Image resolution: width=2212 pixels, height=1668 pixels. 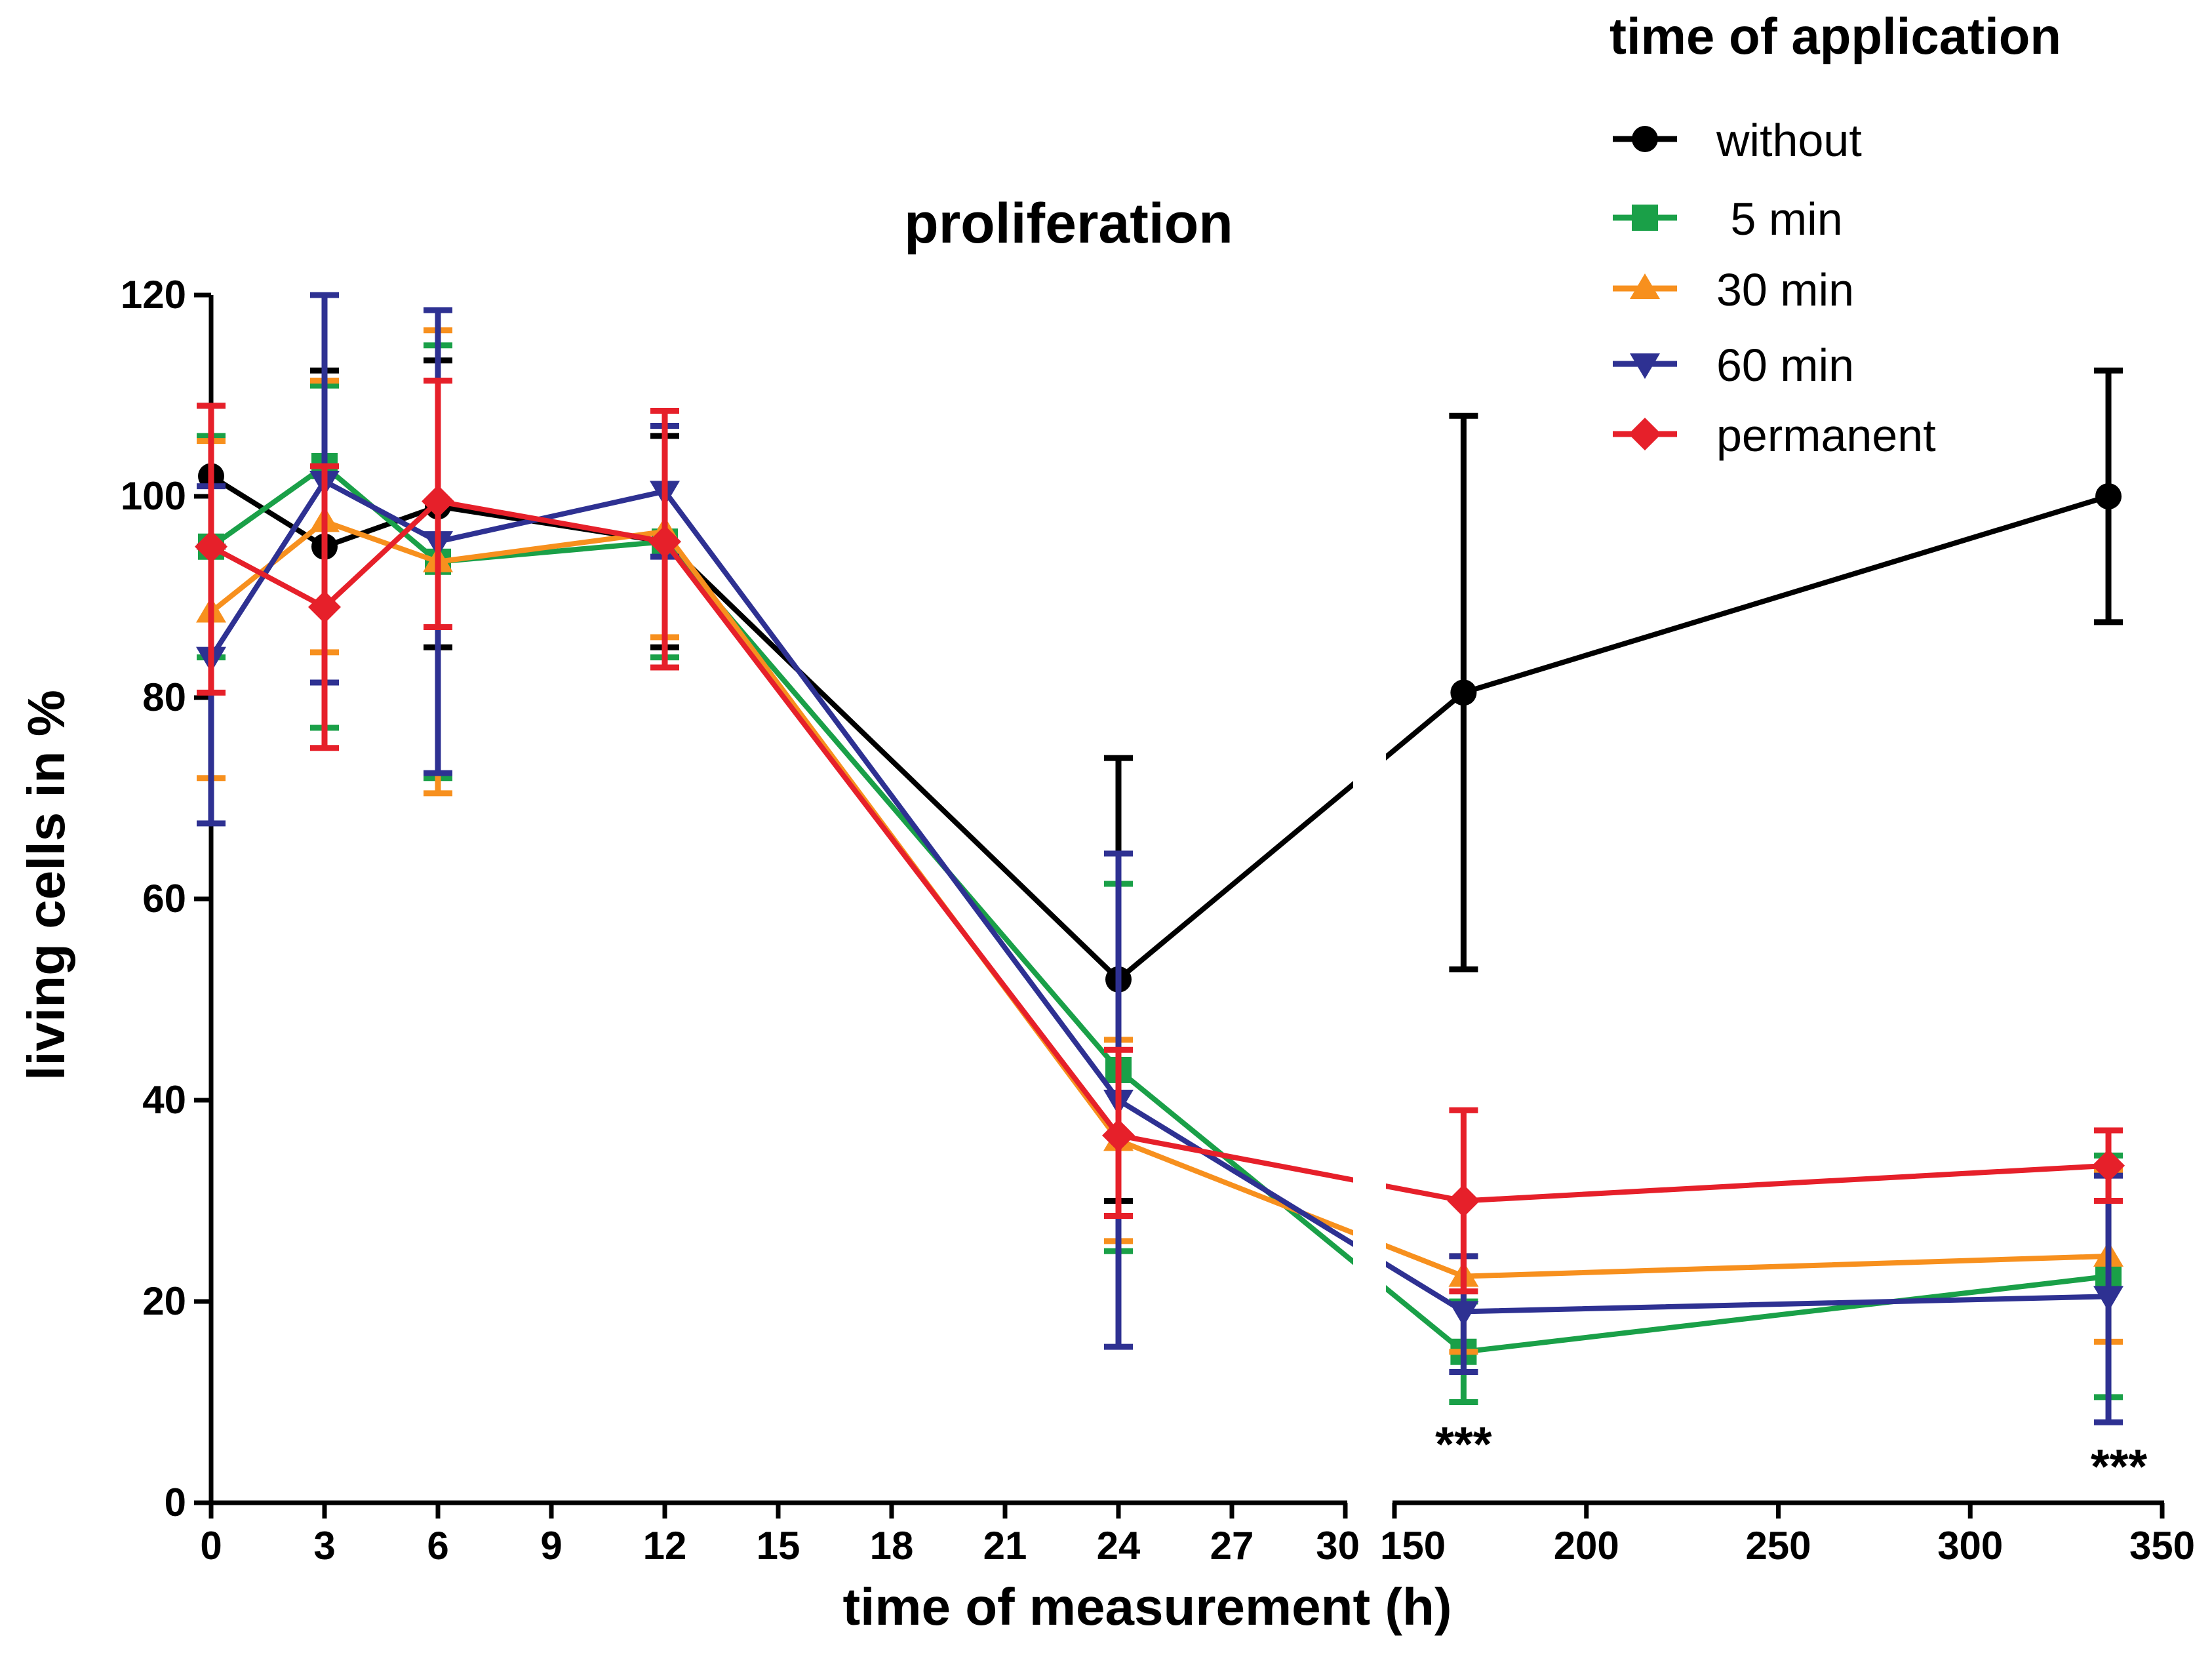 What do you see at coordinates (211, 1546) in the screenshot?
I see `x-tick-label: 0` at bounding box center [211, 1546].